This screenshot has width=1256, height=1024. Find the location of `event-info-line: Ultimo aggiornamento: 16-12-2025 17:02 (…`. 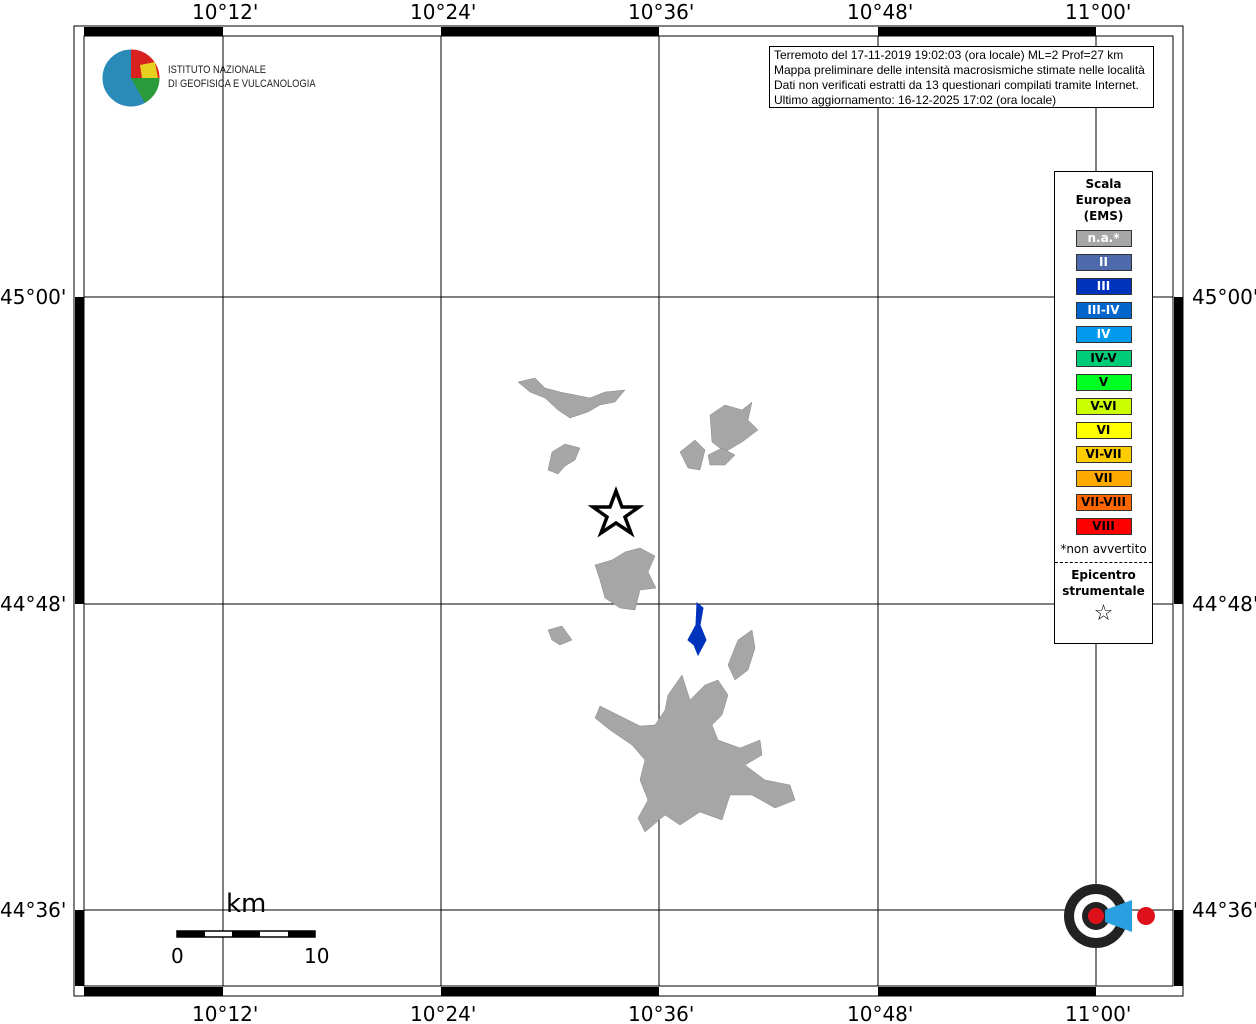

event-info-line: Ultimo aggiornamento: 16-12-2025 17:02 (… is located at coordinates (915, 100).